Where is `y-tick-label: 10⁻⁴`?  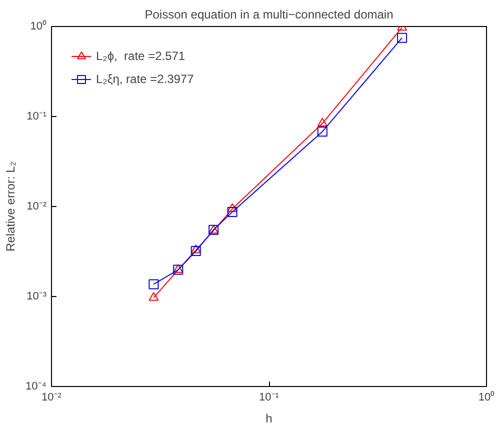
y-tick-label: 10⁻⁴ is located at coordinates (36, 386).